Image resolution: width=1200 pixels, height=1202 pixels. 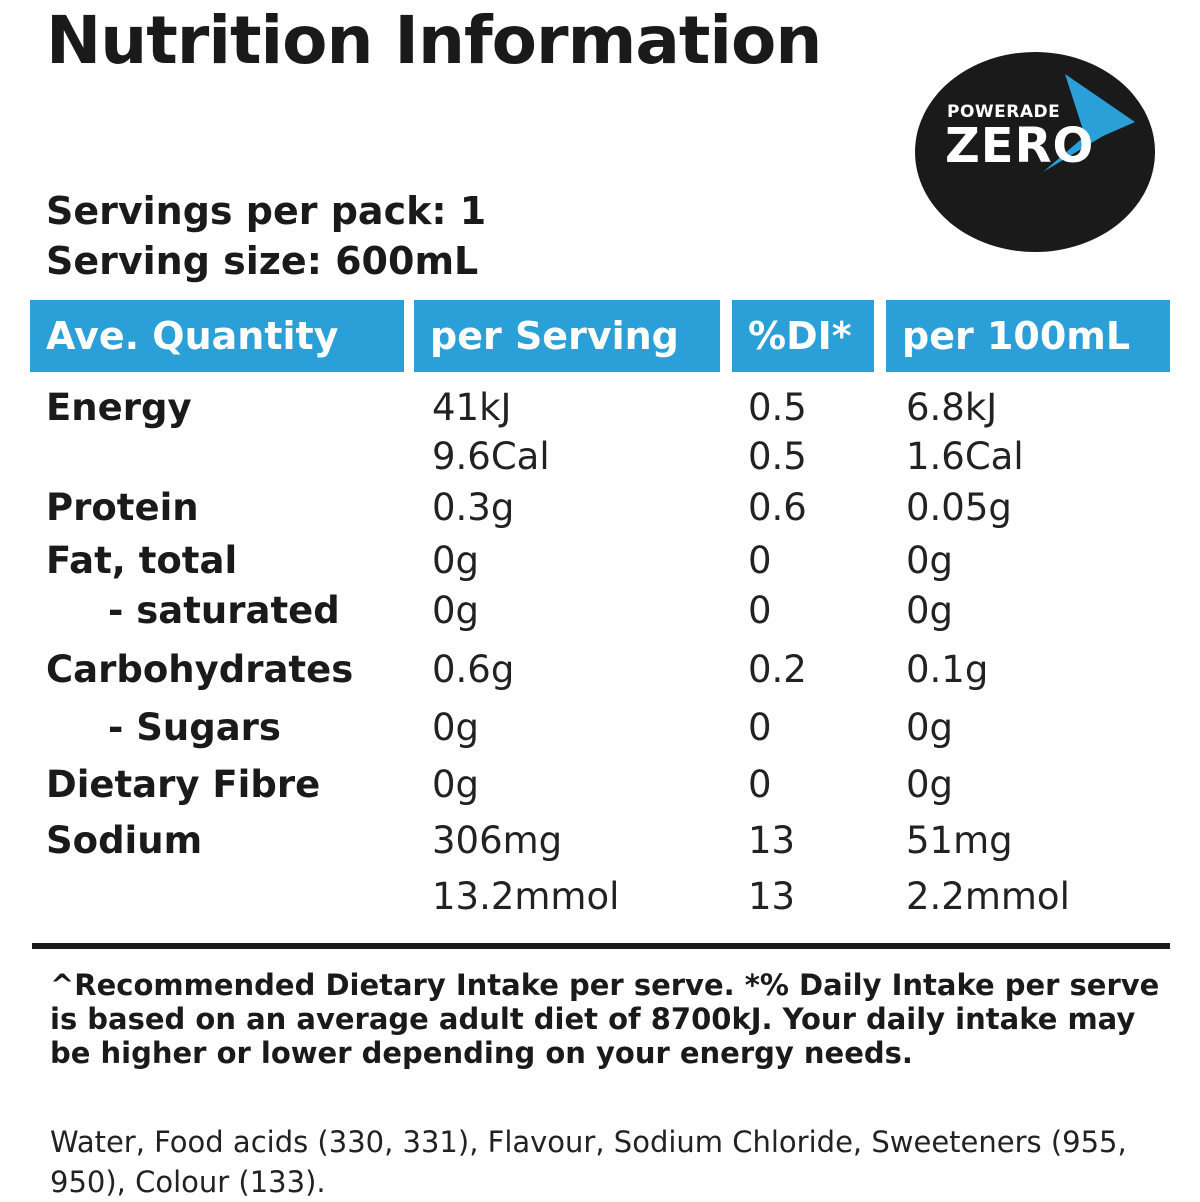 What do you see at coordinates (959, 840) in the screenshot?
I see `per-100ml-value: 51mg` at bounding box center [959, 840].